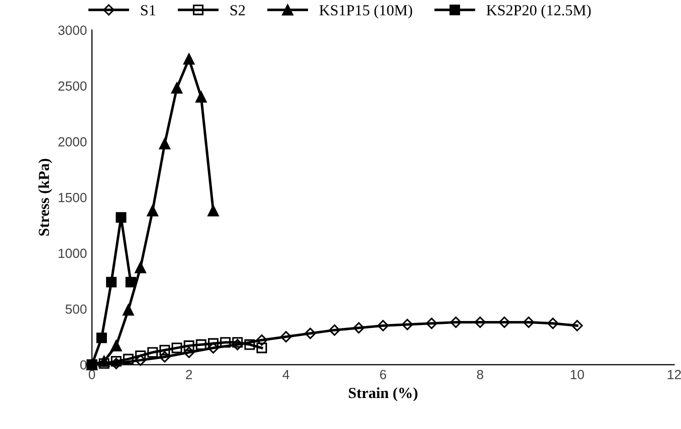  What do you see at coordinates (365, 11) in the screenshot?
I see `legend-label: KS1P15 (10M)` at bounding box center [365, 11].